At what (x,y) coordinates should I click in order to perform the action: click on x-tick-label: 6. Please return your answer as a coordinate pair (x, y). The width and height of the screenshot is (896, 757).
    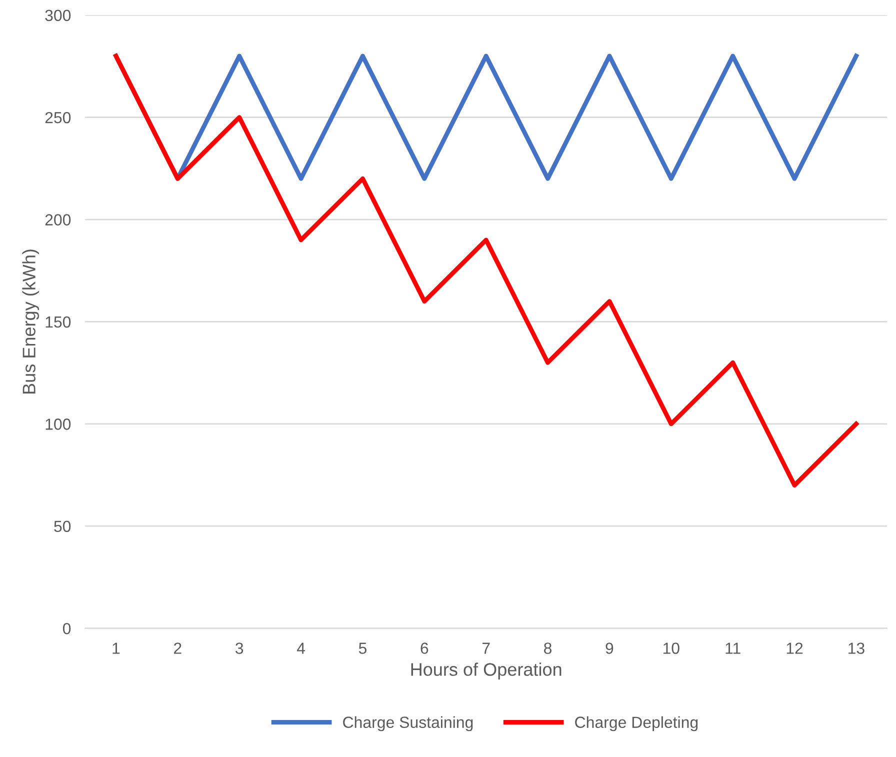
    Looking at the image, I should click on (424, 648).